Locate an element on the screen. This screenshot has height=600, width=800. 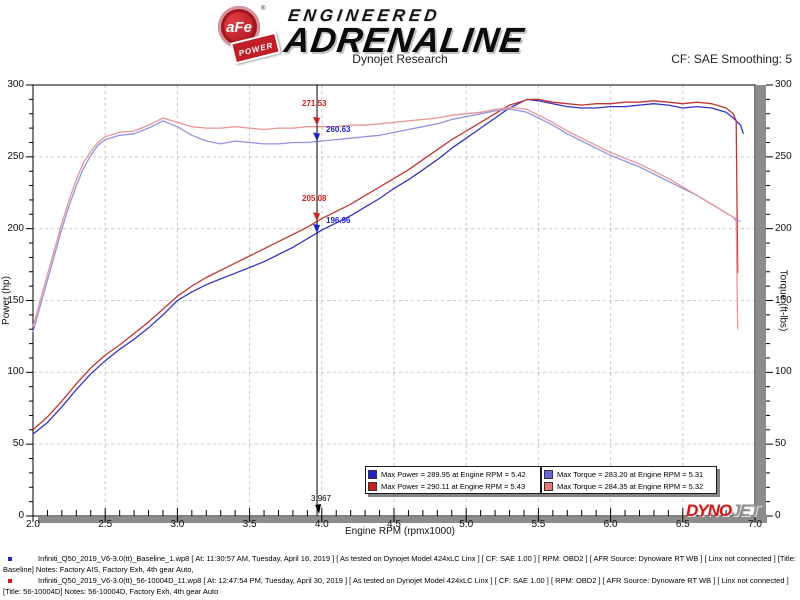
legend-row: Max Power = 289.95 at Engine RPM = 5.42 is located at coordinates (453, 474).